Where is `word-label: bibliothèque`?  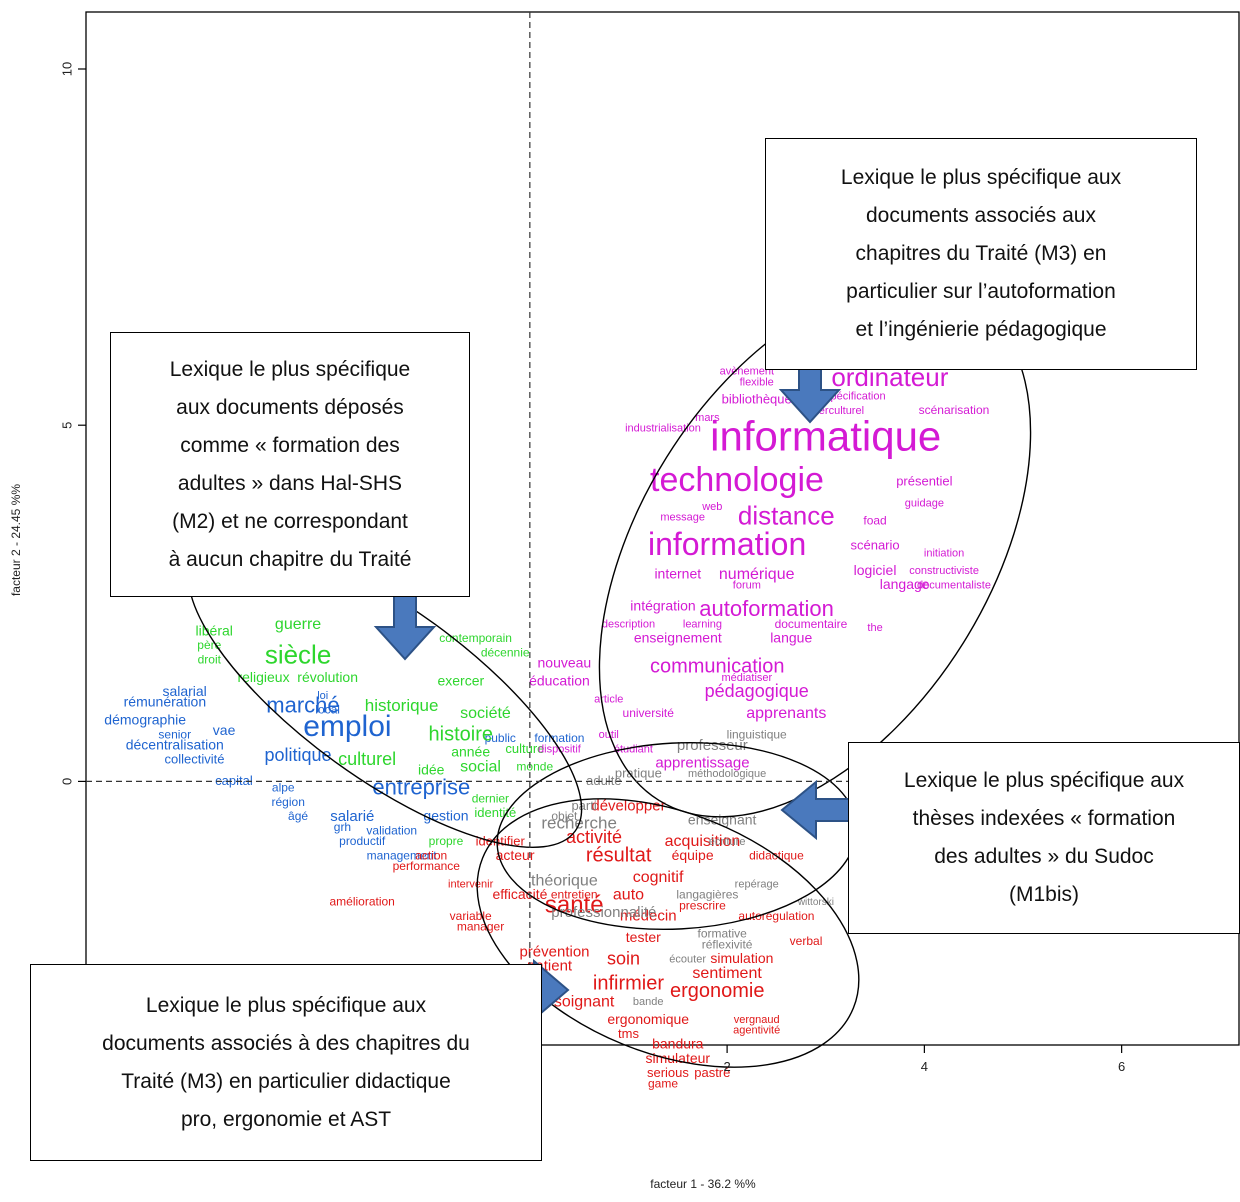
word-label: bibliothèque is located at coordinates (757, 399).